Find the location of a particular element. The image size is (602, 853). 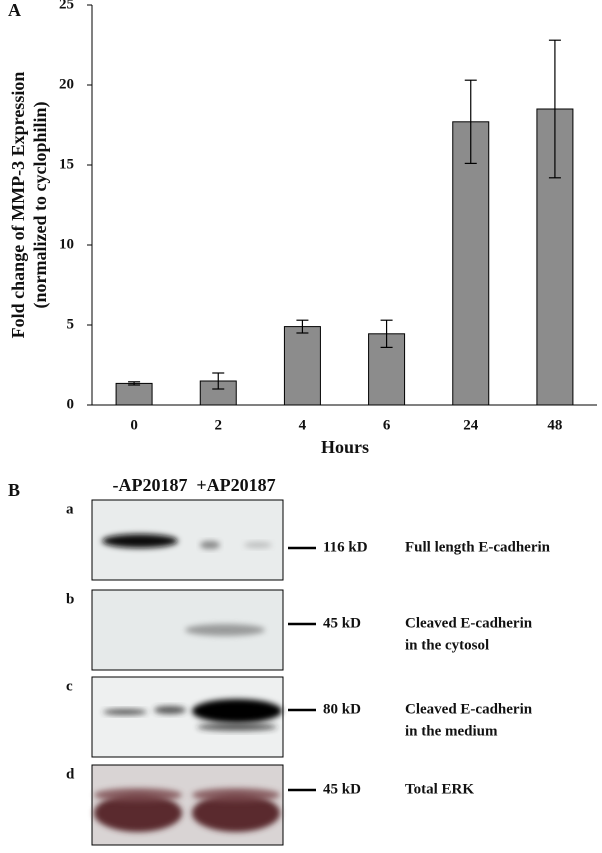

band-description: in the cytosol is located at coordinates (447, 645).